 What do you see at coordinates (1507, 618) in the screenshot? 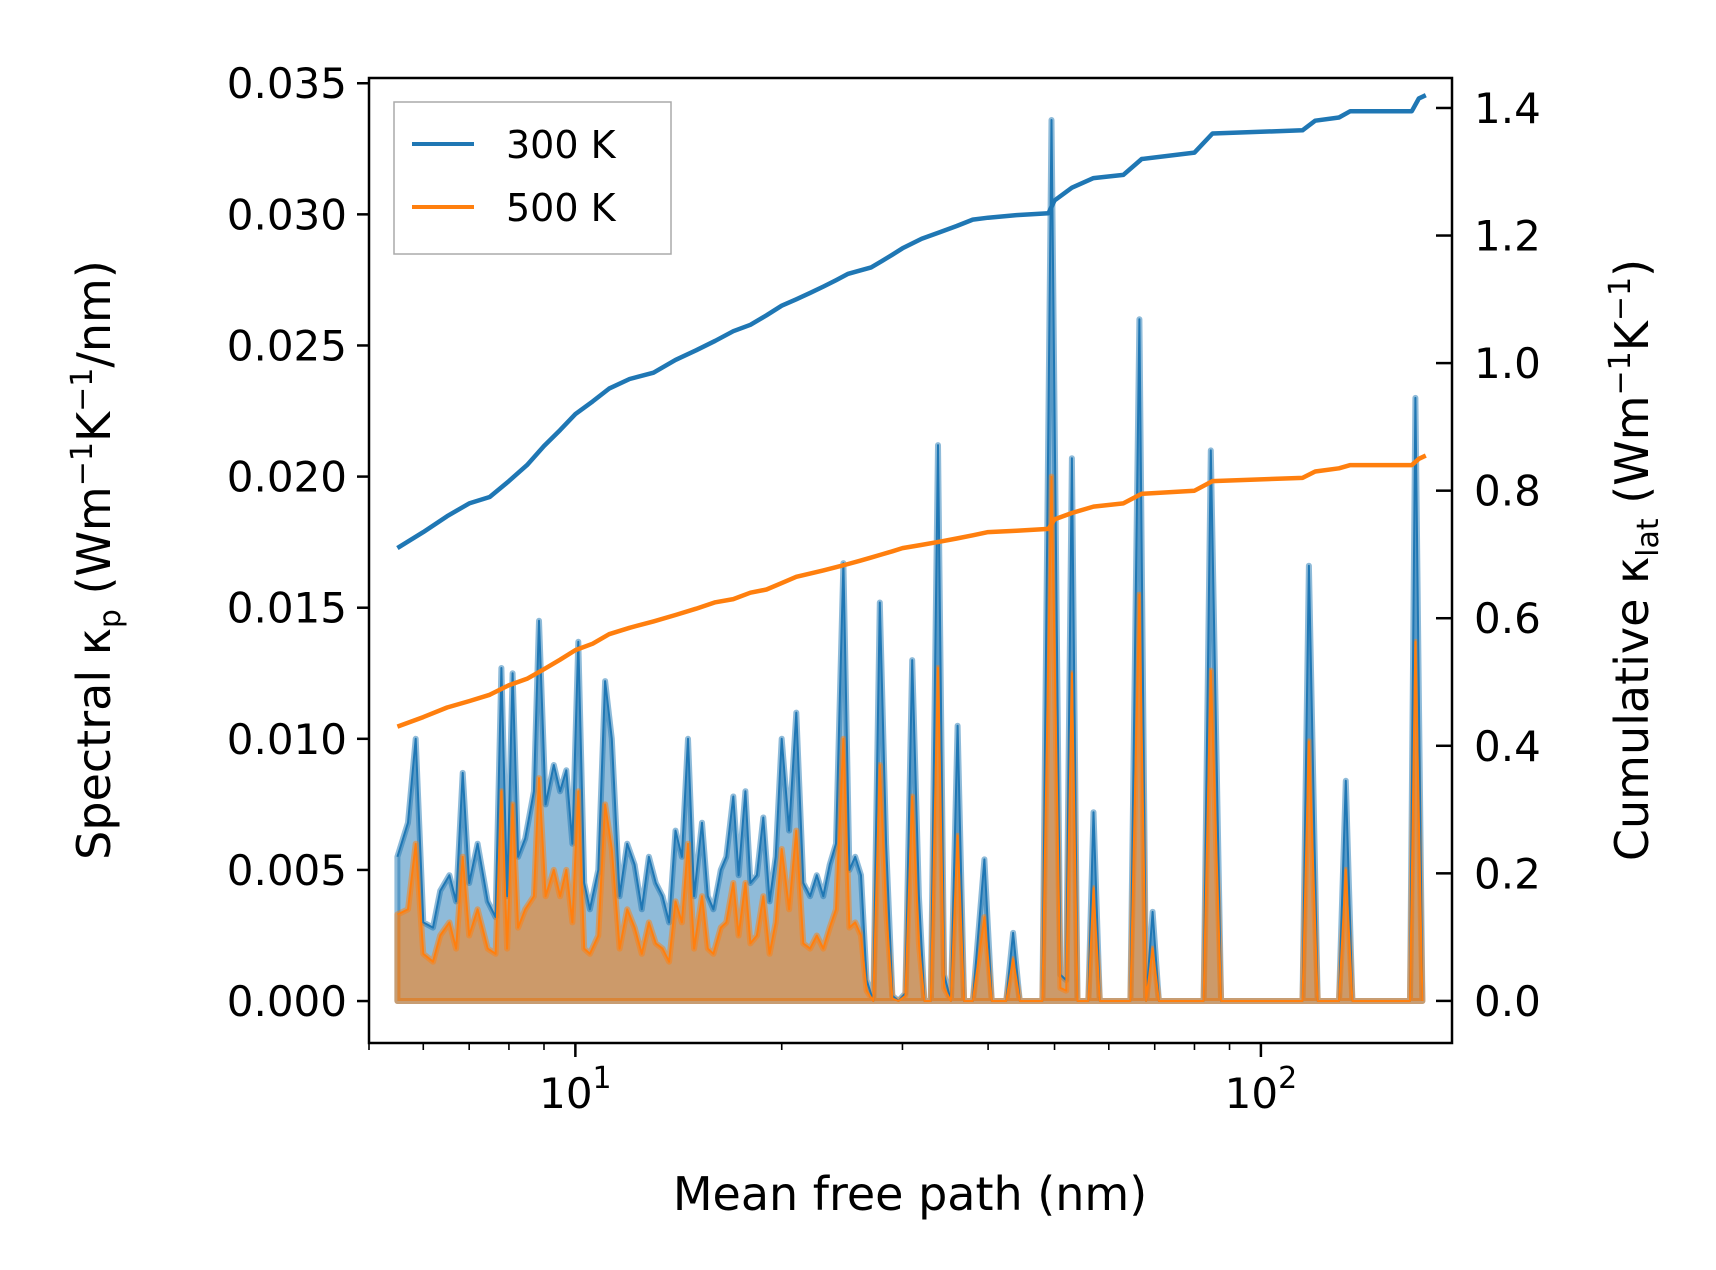
I see `right-y-tick-label: 0.6` at bounding box center [1507, 618].